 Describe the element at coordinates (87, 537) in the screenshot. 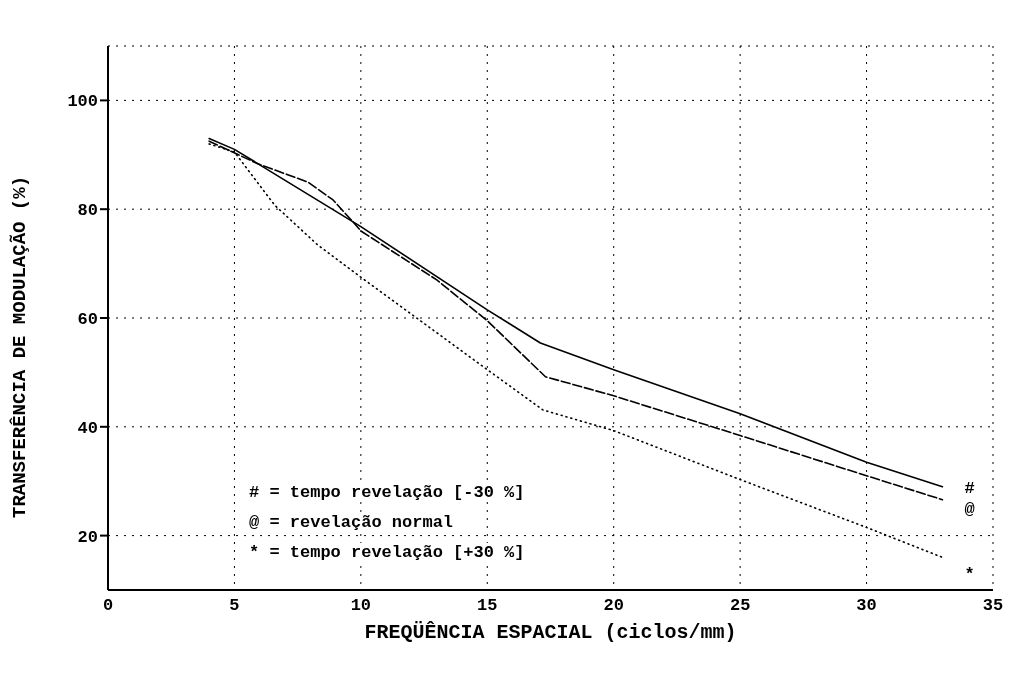

I see `y-tick-label: 20` at that location.